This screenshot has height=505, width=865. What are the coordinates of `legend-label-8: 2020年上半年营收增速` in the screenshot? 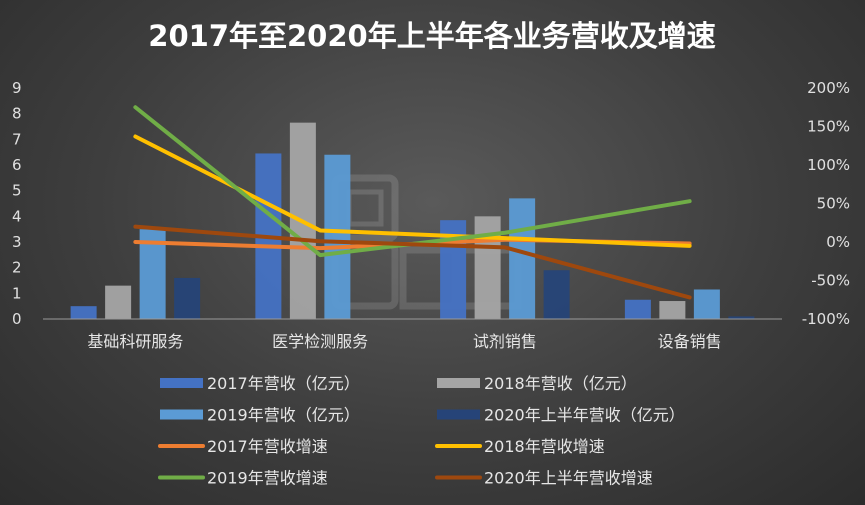 It's located at (568, 478).